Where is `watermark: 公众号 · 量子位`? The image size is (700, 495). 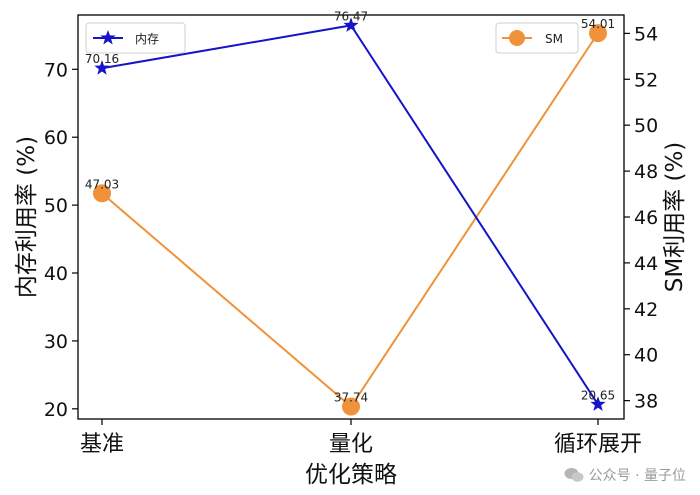
watermark: 公众号 · 量子位 is located at coordinates (625, 475).